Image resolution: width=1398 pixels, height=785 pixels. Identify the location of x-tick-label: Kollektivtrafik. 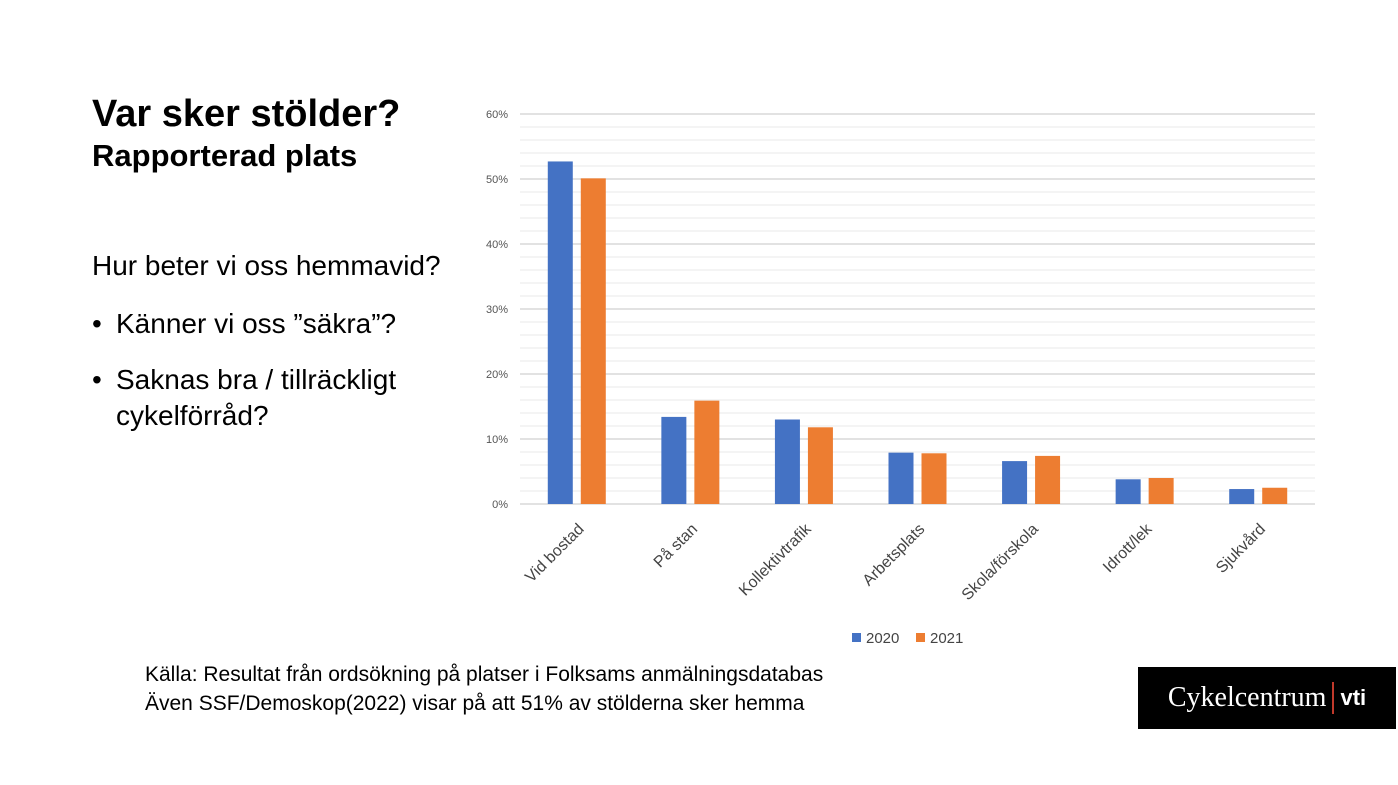
(775, 559).